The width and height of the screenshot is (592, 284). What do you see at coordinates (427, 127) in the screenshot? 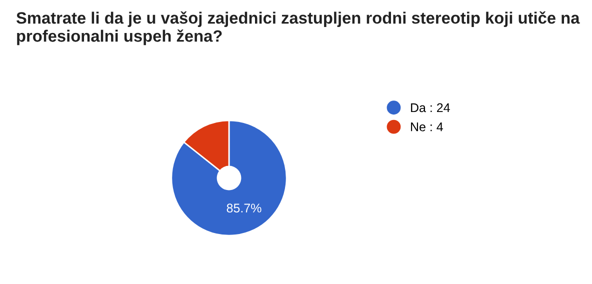
I see `legend-label: Ne : 4` at bounding box center [427, 127].